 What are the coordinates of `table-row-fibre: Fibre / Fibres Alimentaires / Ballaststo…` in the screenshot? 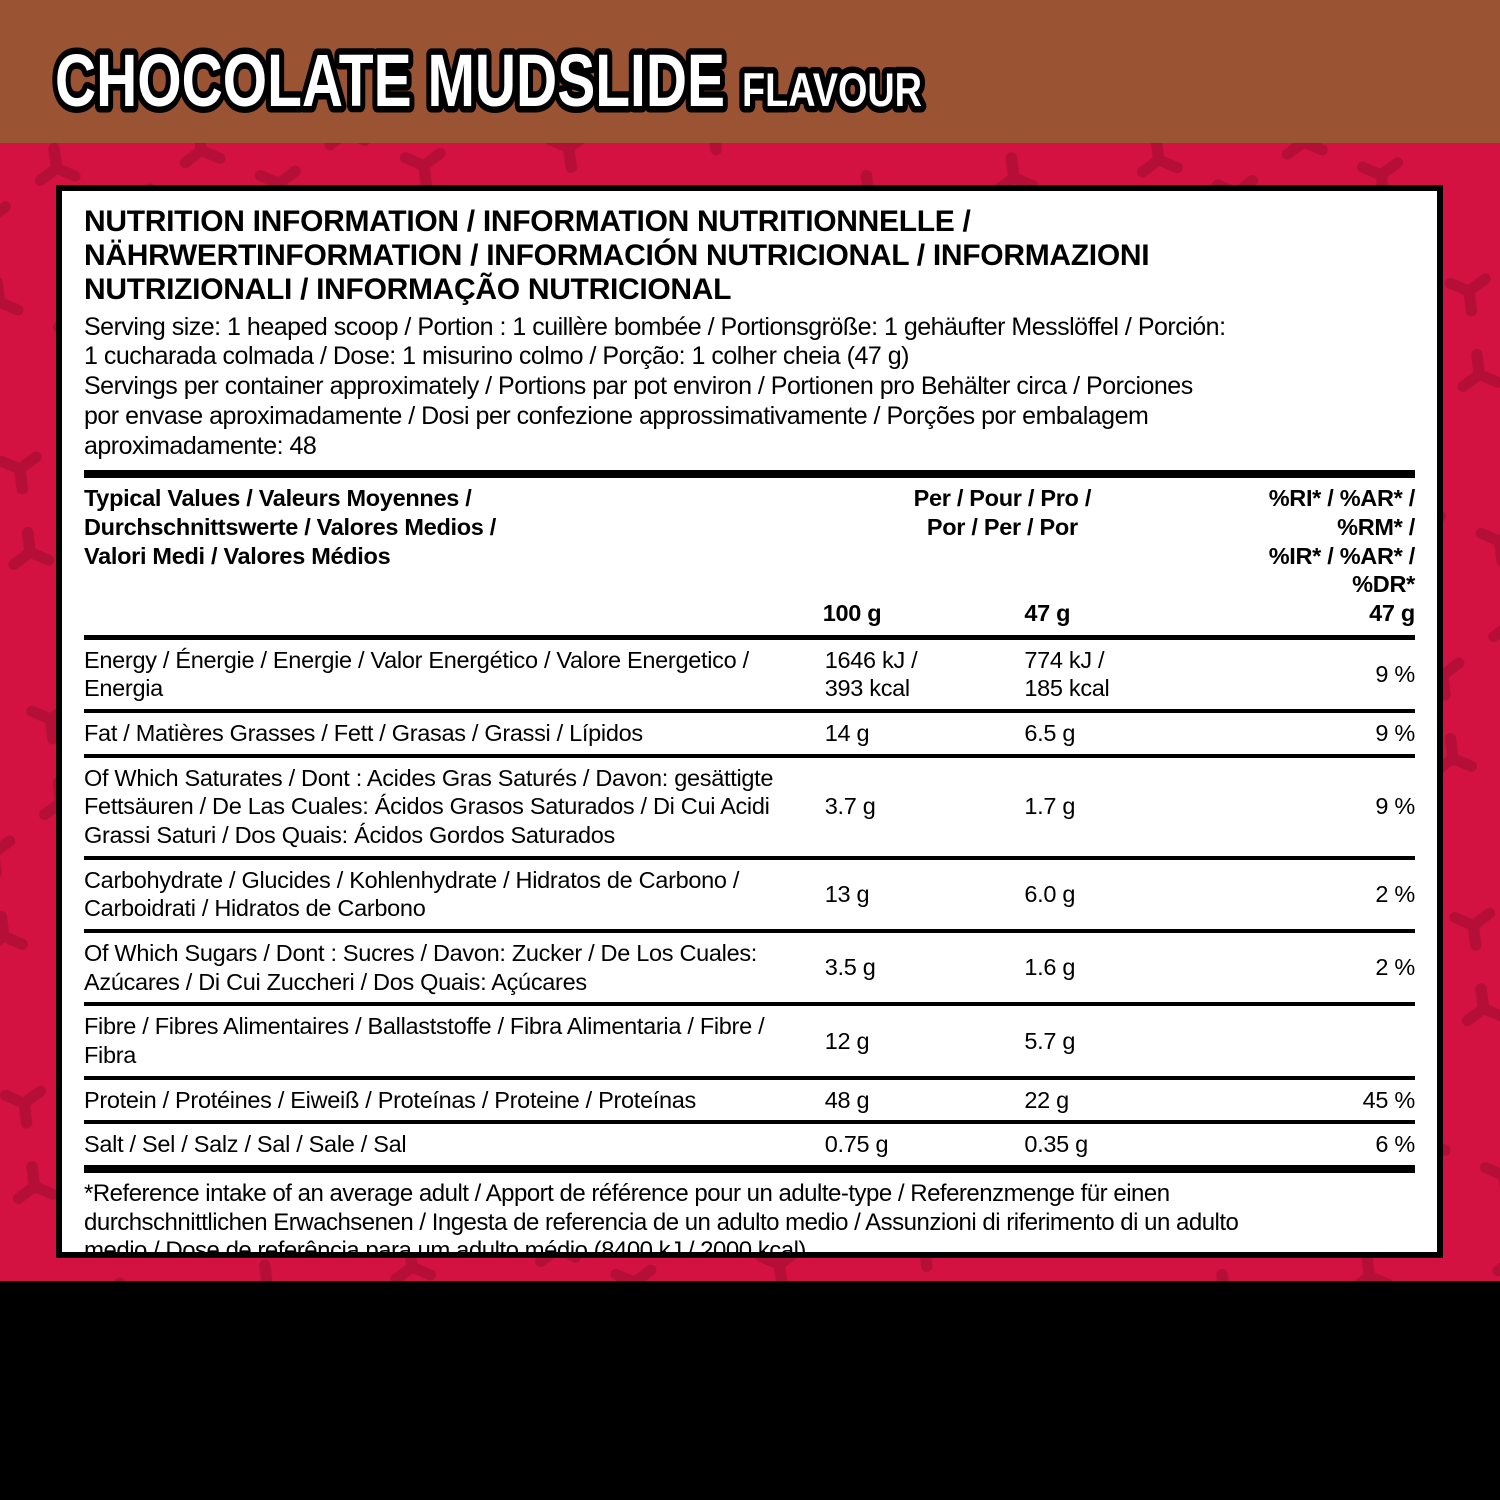 It's located at (749, 1038).